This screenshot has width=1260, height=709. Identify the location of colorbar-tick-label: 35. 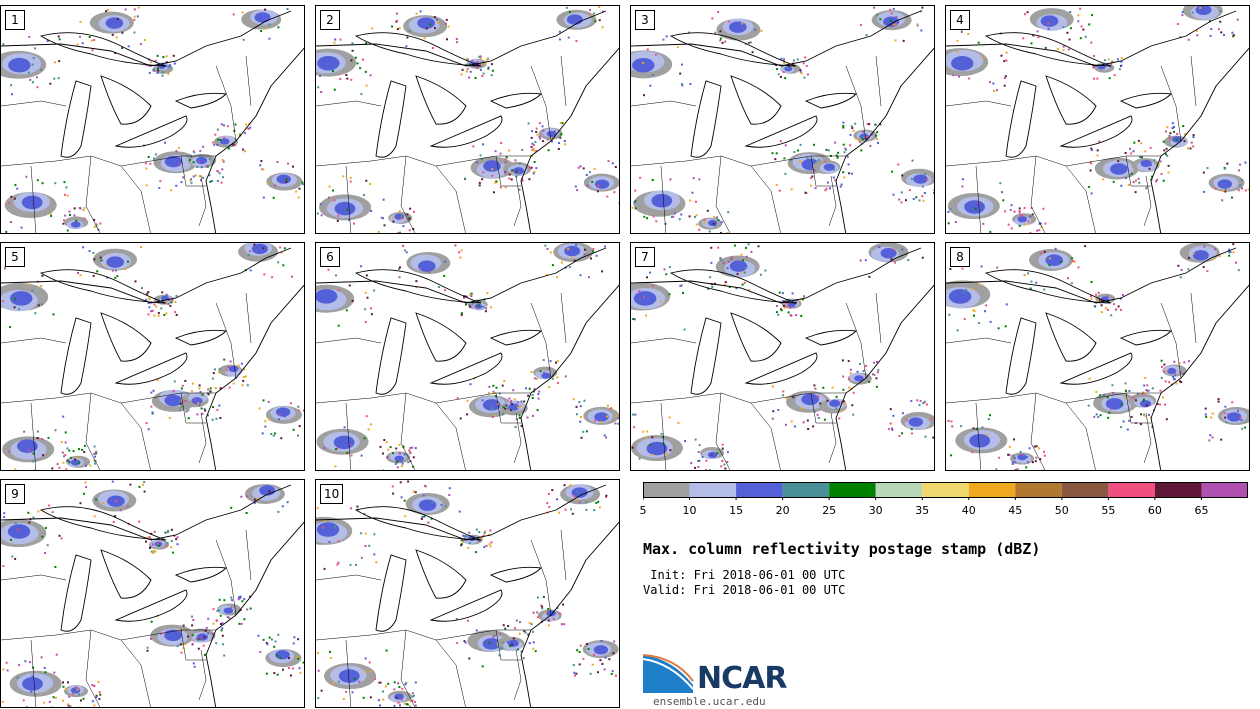
(922, 510).